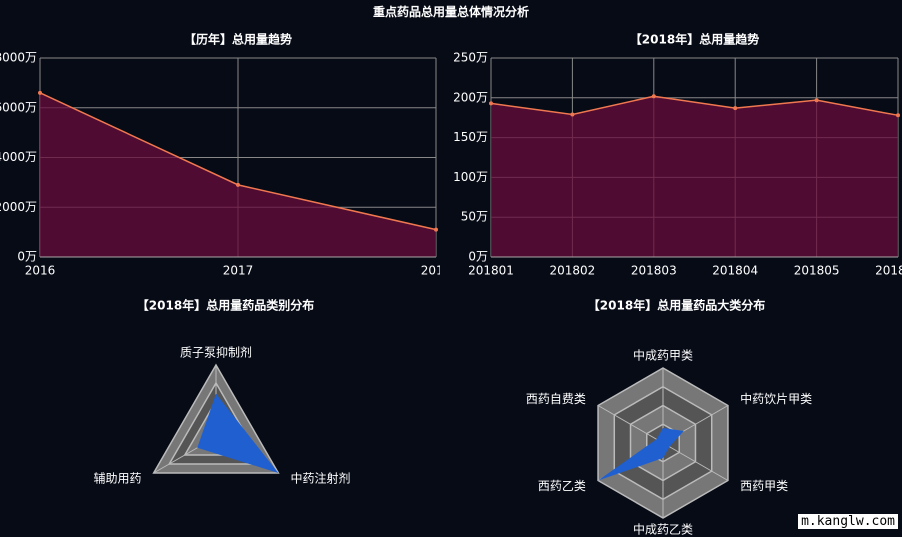 The height and width of the screenshot is (537, 902). I want to click on indicator-label: 西药甲类, so click(764, 486).